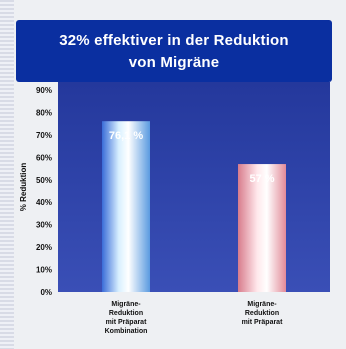 This screenshot has width=346, height=349. What do you see at coordinates (44, 180) in the screenshot?
I see `y-tick-label: 50%` at bounding box center [44, 180].